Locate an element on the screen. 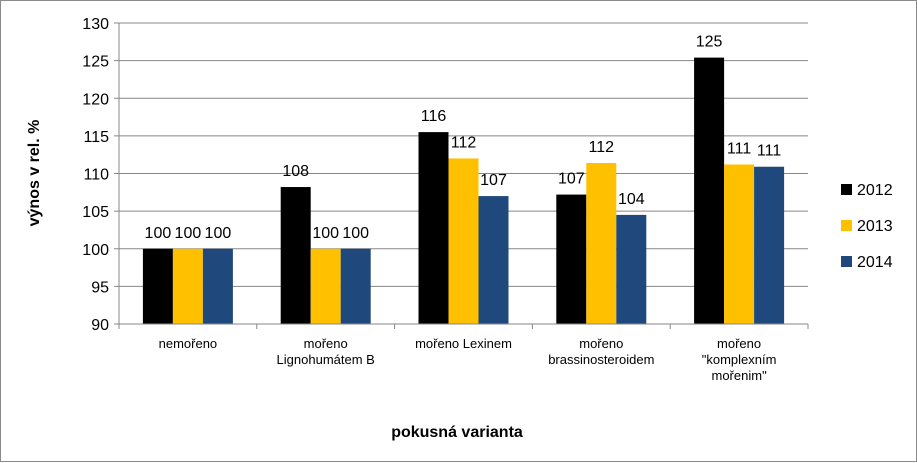 The height and width of the screenshot is (463, 917). y-tick-label: 110 is located at coordinates (96, 175).